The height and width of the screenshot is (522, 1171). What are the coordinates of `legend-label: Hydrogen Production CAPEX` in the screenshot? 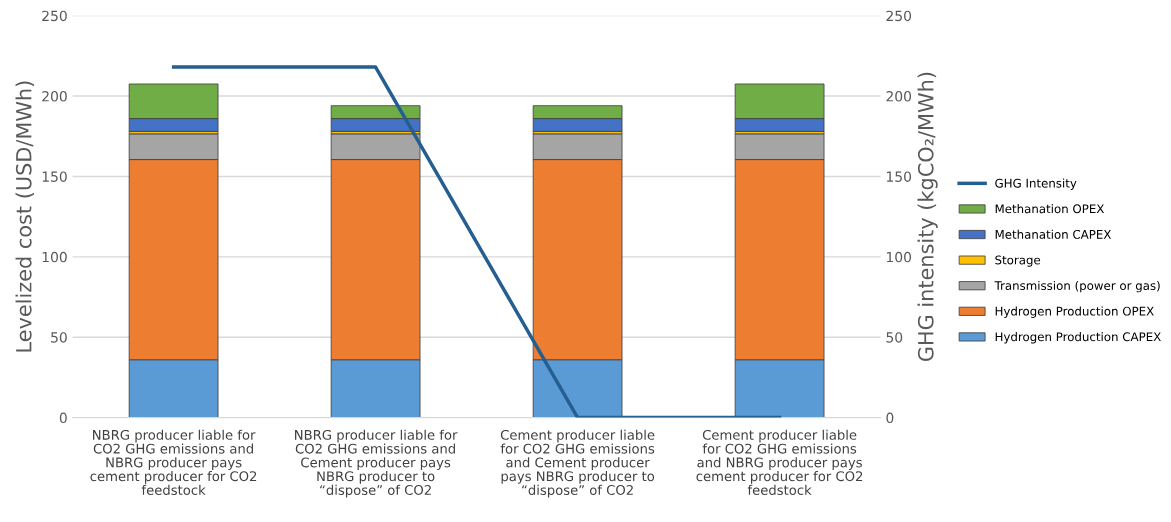 It's located at (1078, 338).